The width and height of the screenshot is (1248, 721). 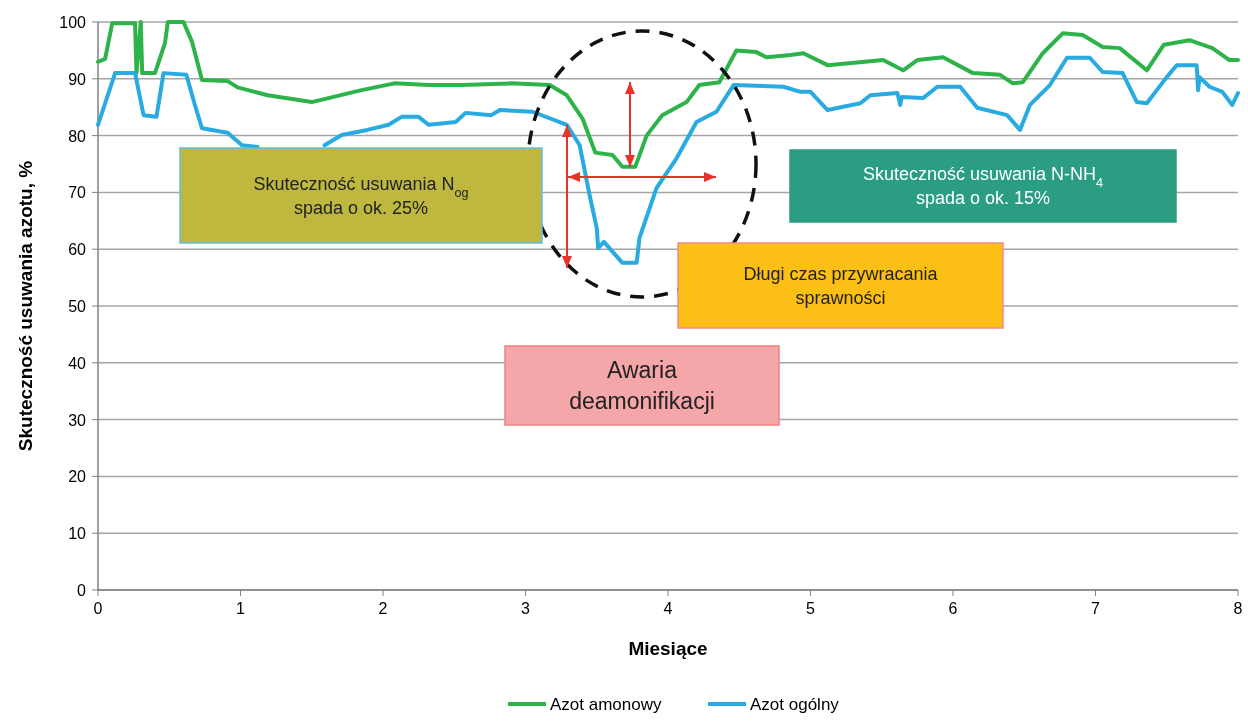 What do you see at coordinates (668, 648) in the screenshot?
I see `x-axis-title: Miesiące` at bounding box center [668, 648].